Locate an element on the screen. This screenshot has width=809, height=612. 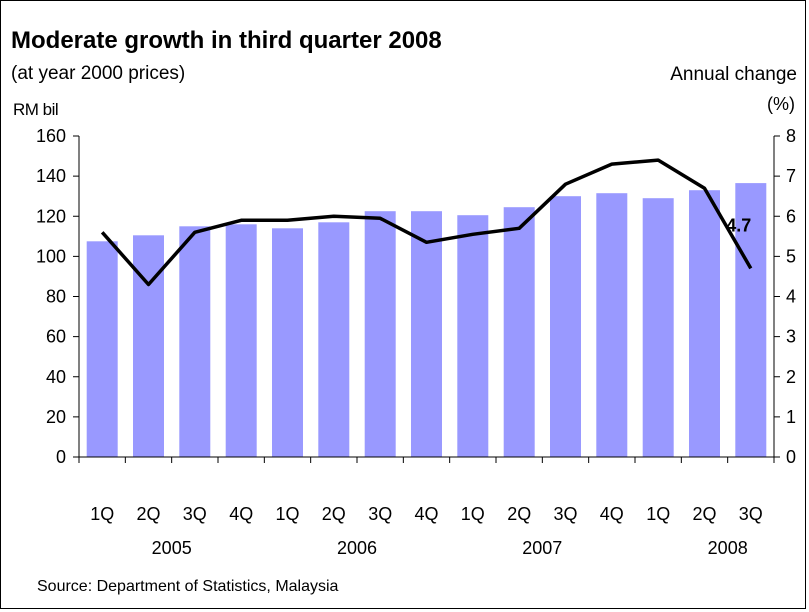
left-tick-label: 160 is located at coordinates (51, 136).